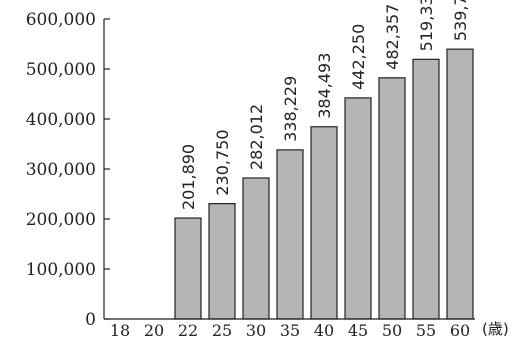 Image resolution: width=531 pixels, height=342 pixels. What do you see at coordinates (426, 25) in the screenshot?
I see `bar-data-label: 519,33` at bounding box center [426, 25].